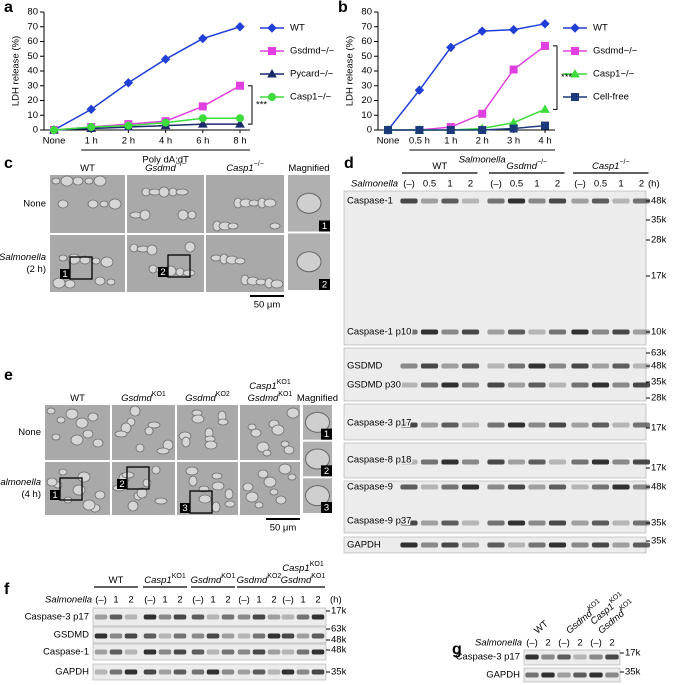 The height and width of the screenshot is (685, 675). I want to click on significance-bracket, so click(250, 105).